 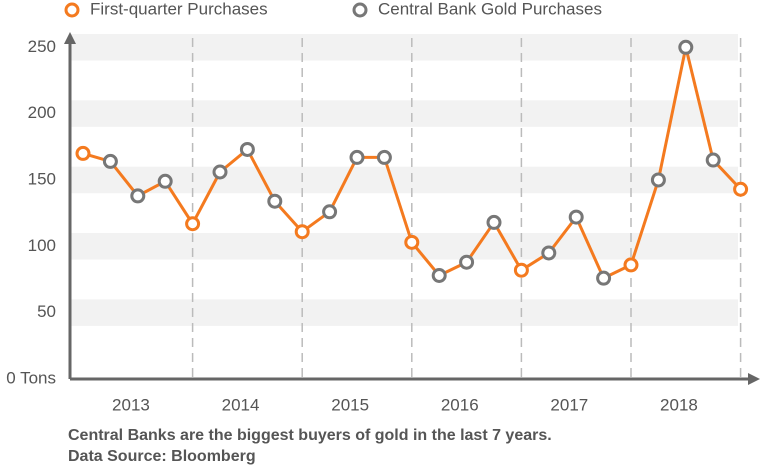 I want to click on y-tick-label: 150, so click(x=42, y=178).